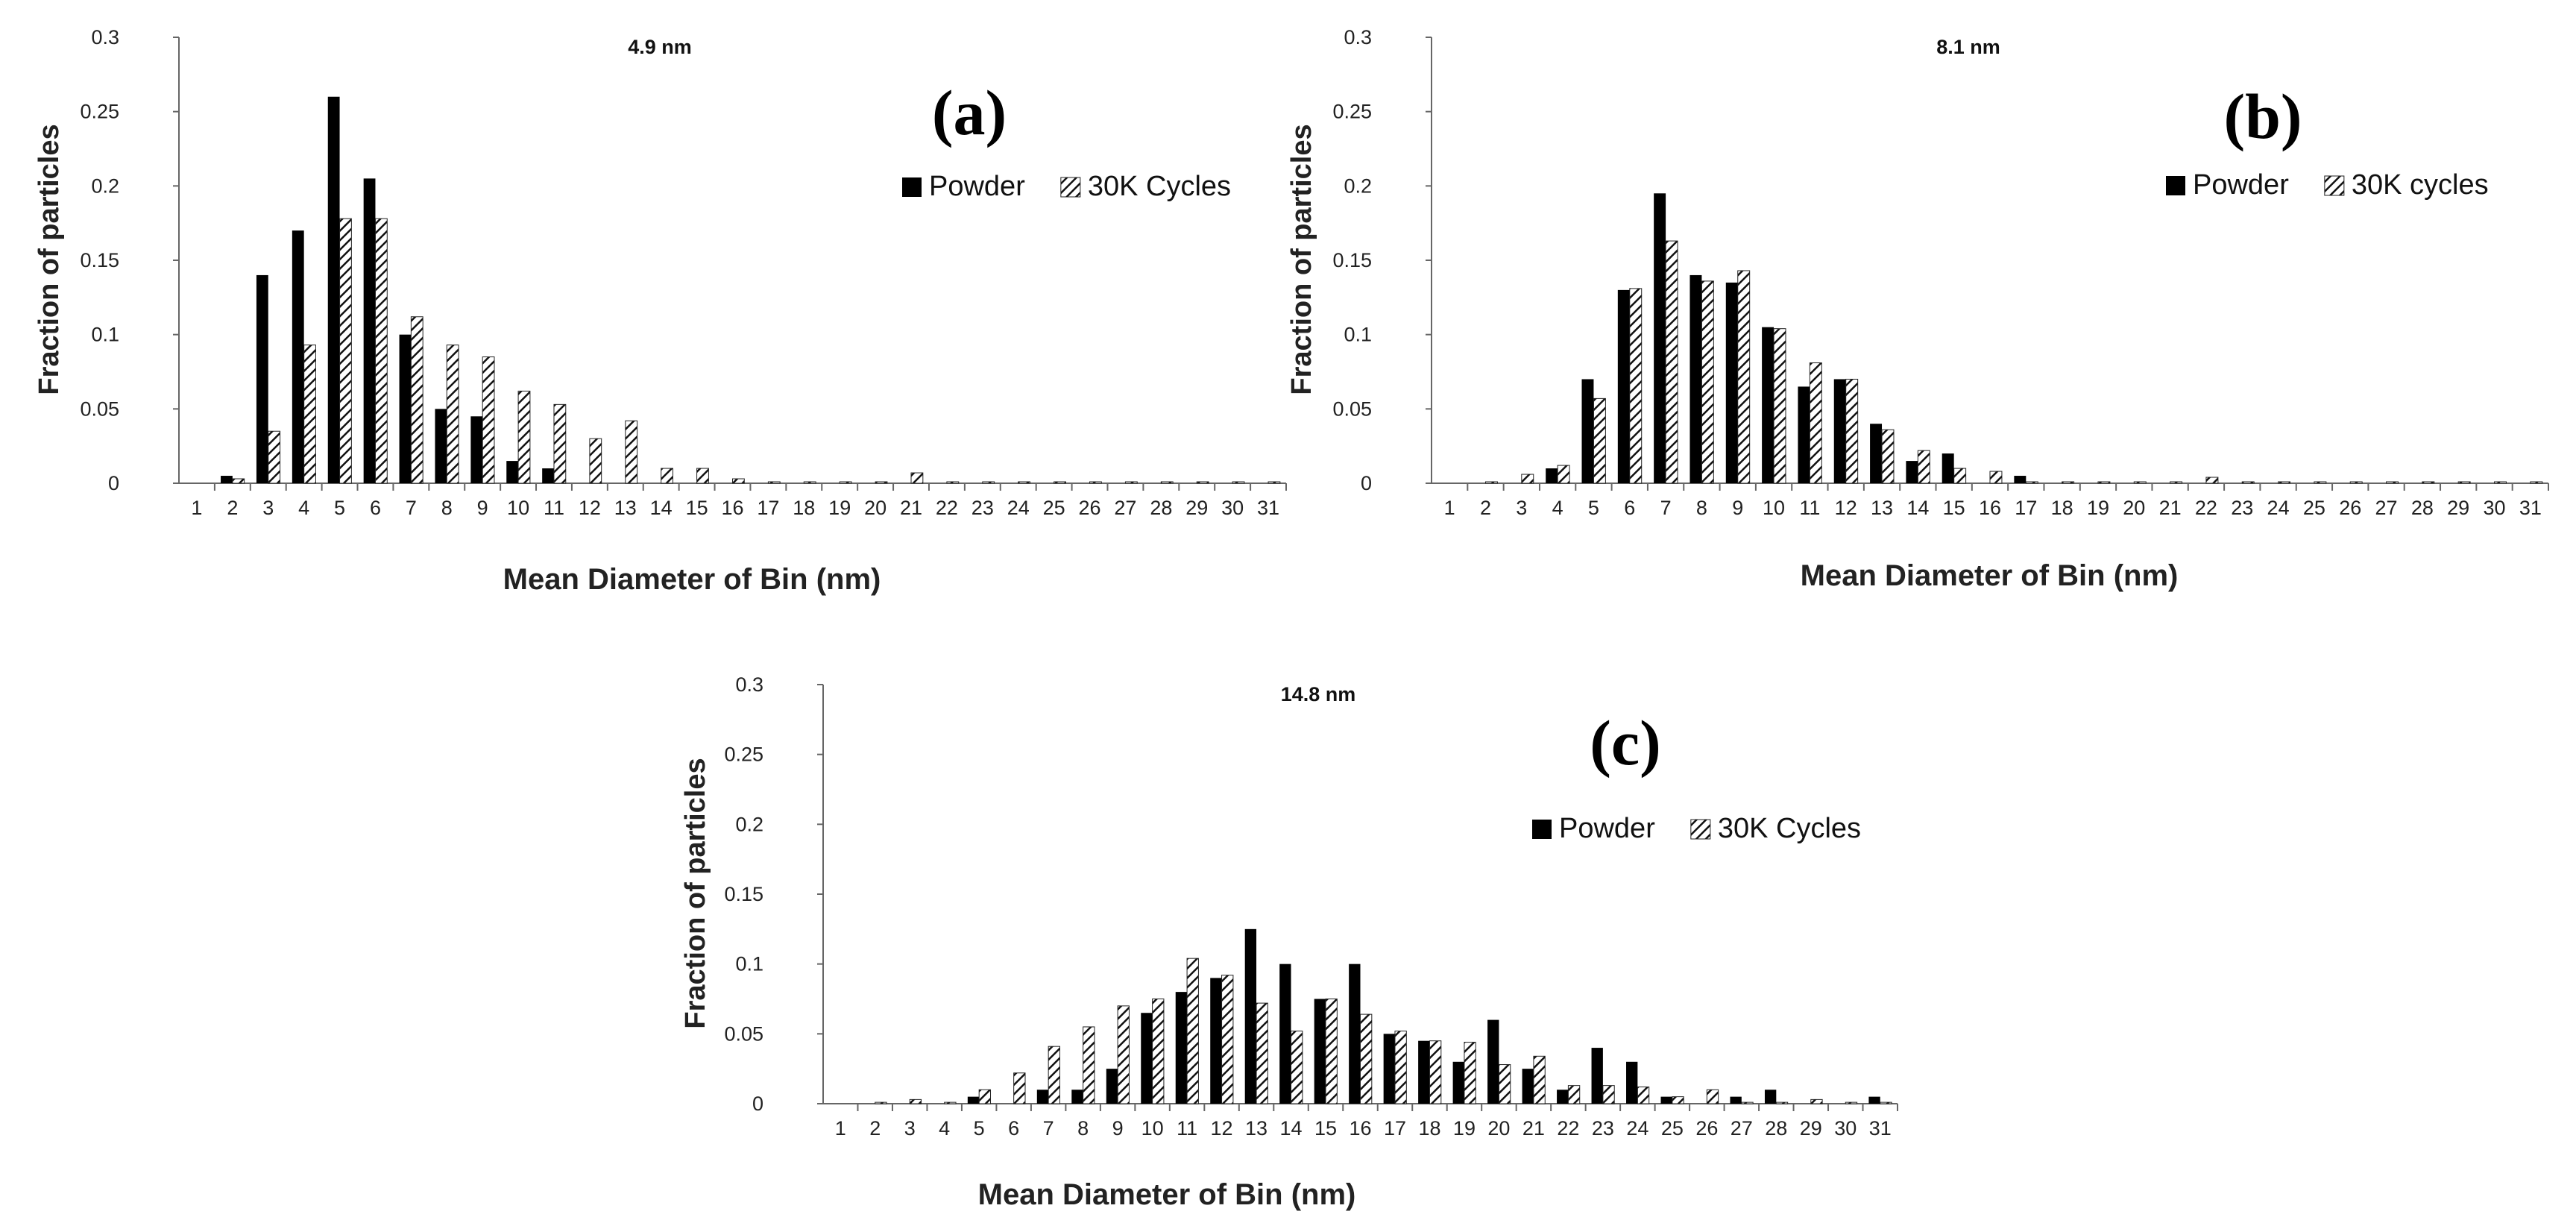 The image size is (2576, 1226). What do you see at coordinates (2098, 508) in the screenshot?
I see `x-tick-label: 19` at bounding box center [2098, 508].